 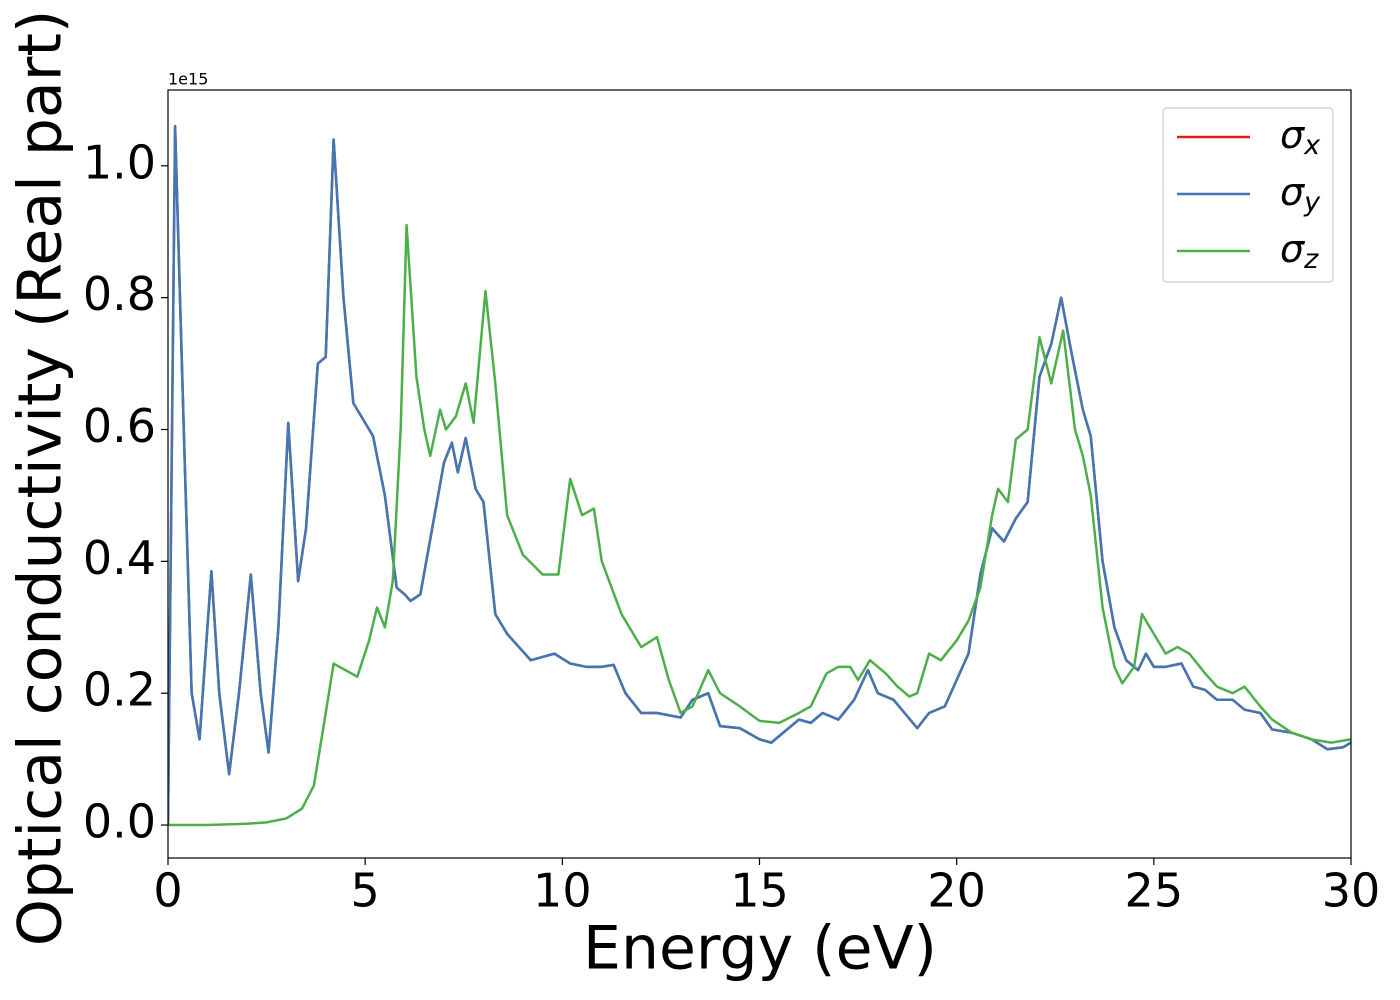 What do you see at coordinates (760, 949) in the screenshot?
I see `x-axis-label: Energy (eV)` at bounding box center [760, 949].